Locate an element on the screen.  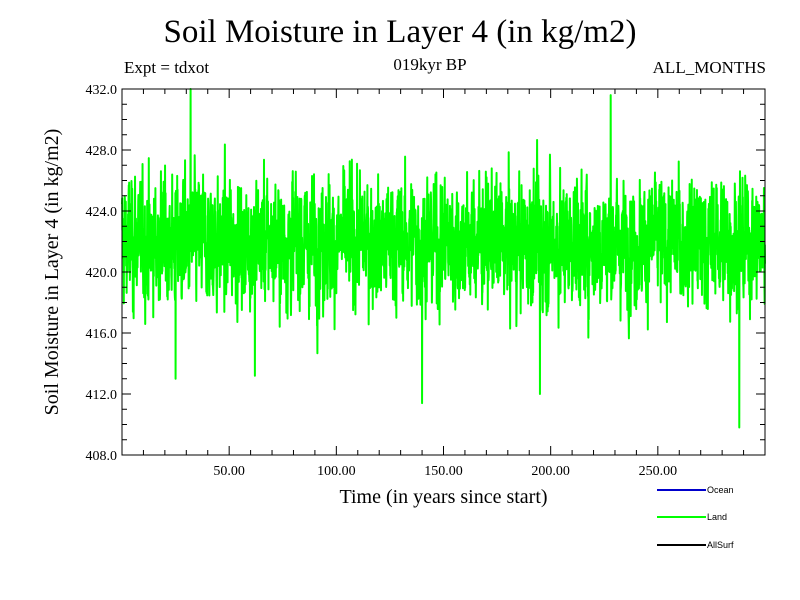
y-tick-label: 424.0 is located at coordinates (102, 212).